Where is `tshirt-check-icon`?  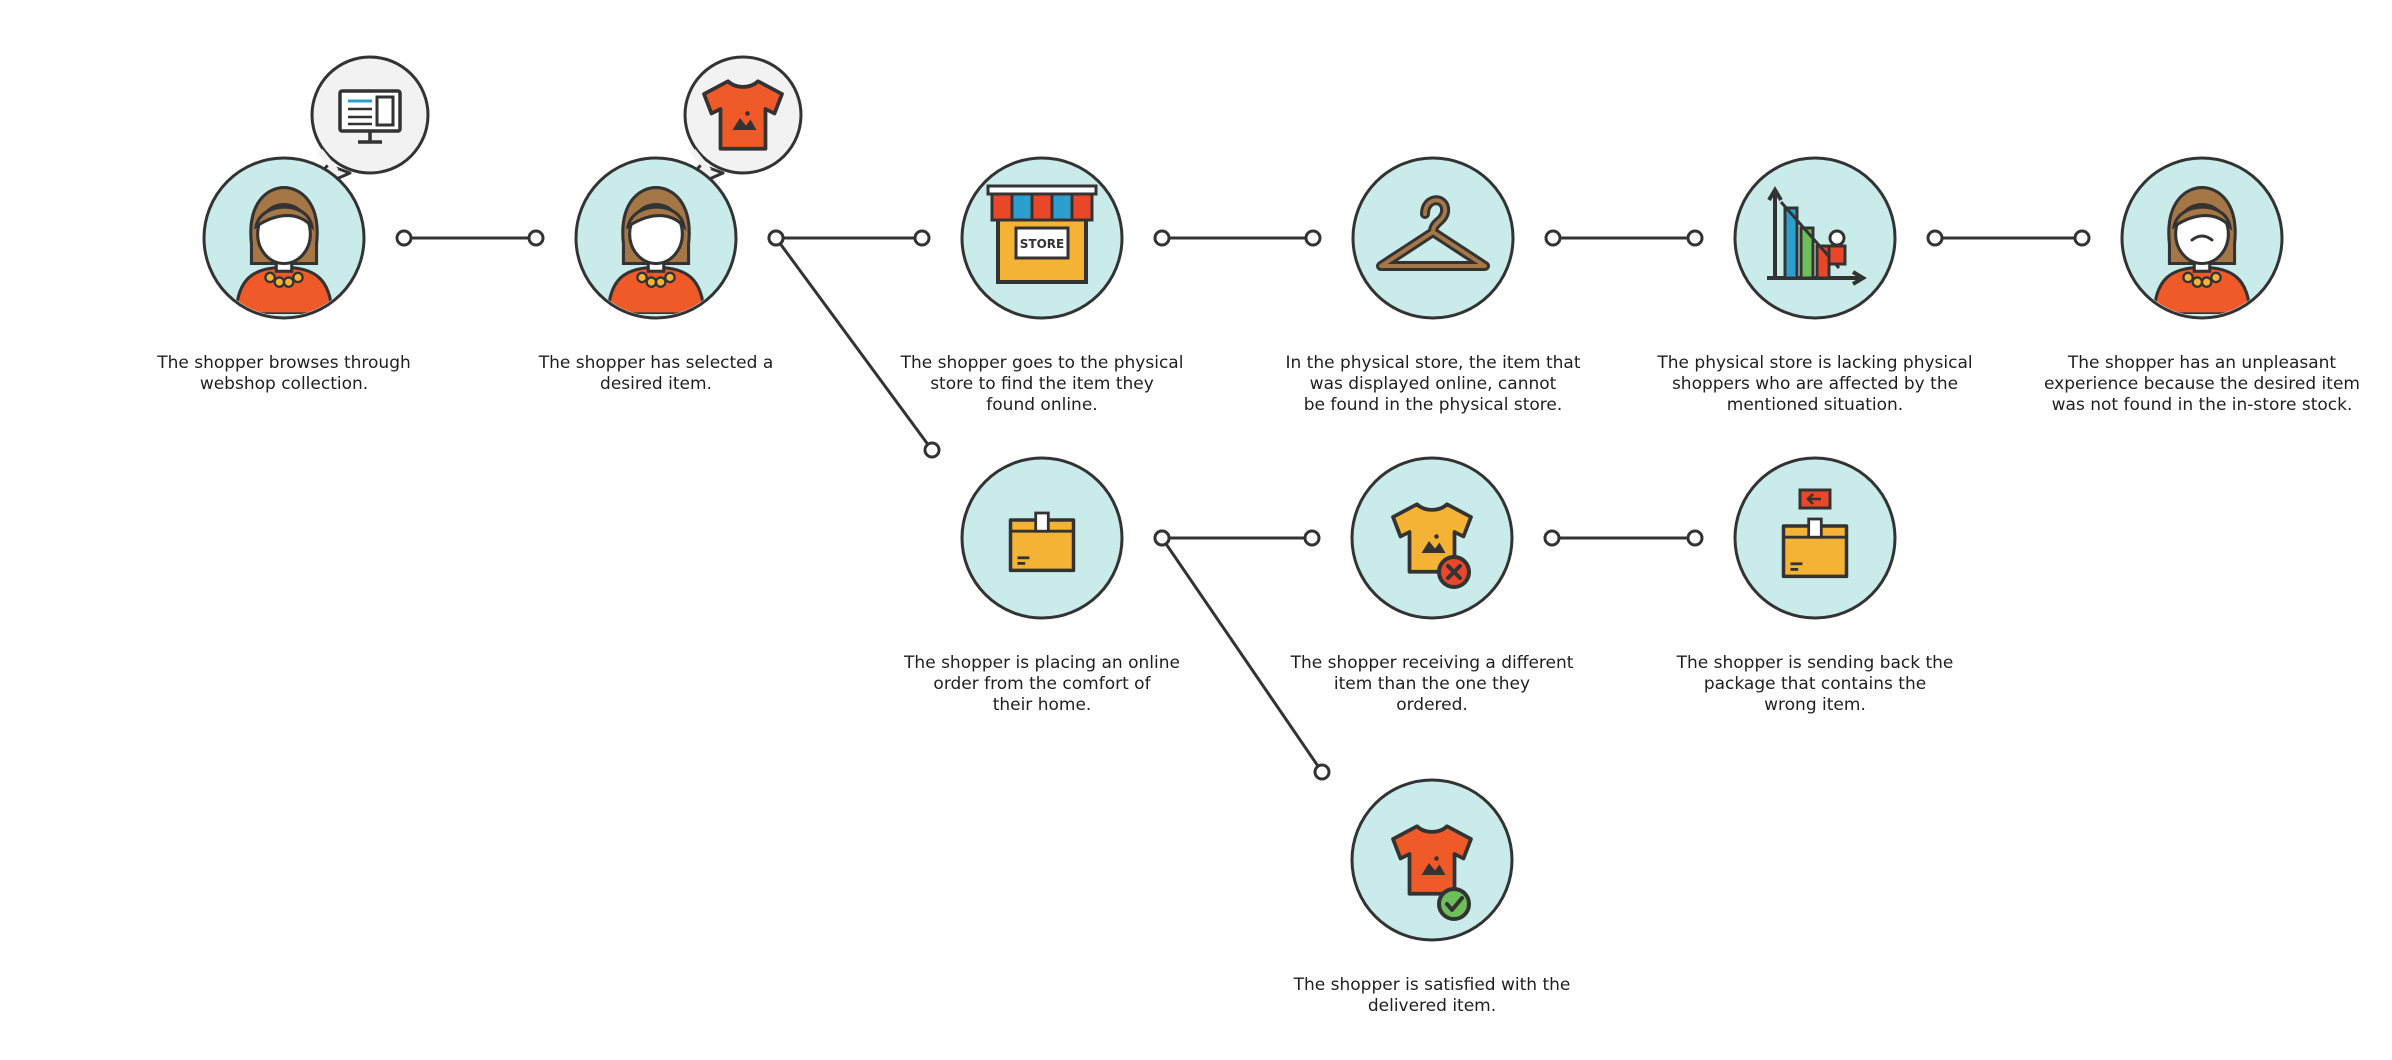 tshirt-check-icon is located at coordinates (1432, 872).